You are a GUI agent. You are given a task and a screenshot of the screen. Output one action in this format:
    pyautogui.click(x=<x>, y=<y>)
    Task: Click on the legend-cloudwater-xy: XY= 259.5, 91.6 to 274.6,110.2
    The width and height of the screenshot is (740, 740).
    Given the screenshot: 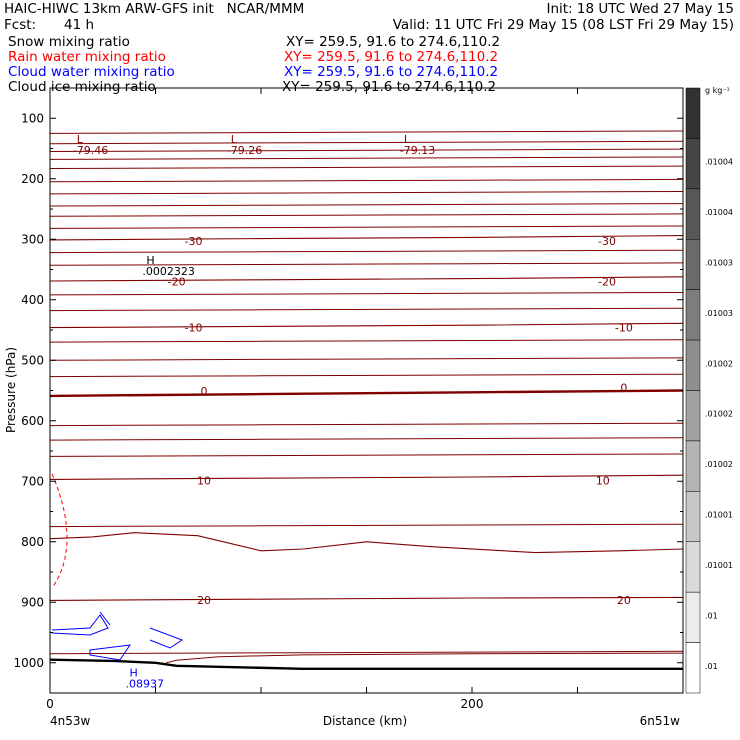 What is the action you would take?
    pyautogui.click(x=391, y=72)
    